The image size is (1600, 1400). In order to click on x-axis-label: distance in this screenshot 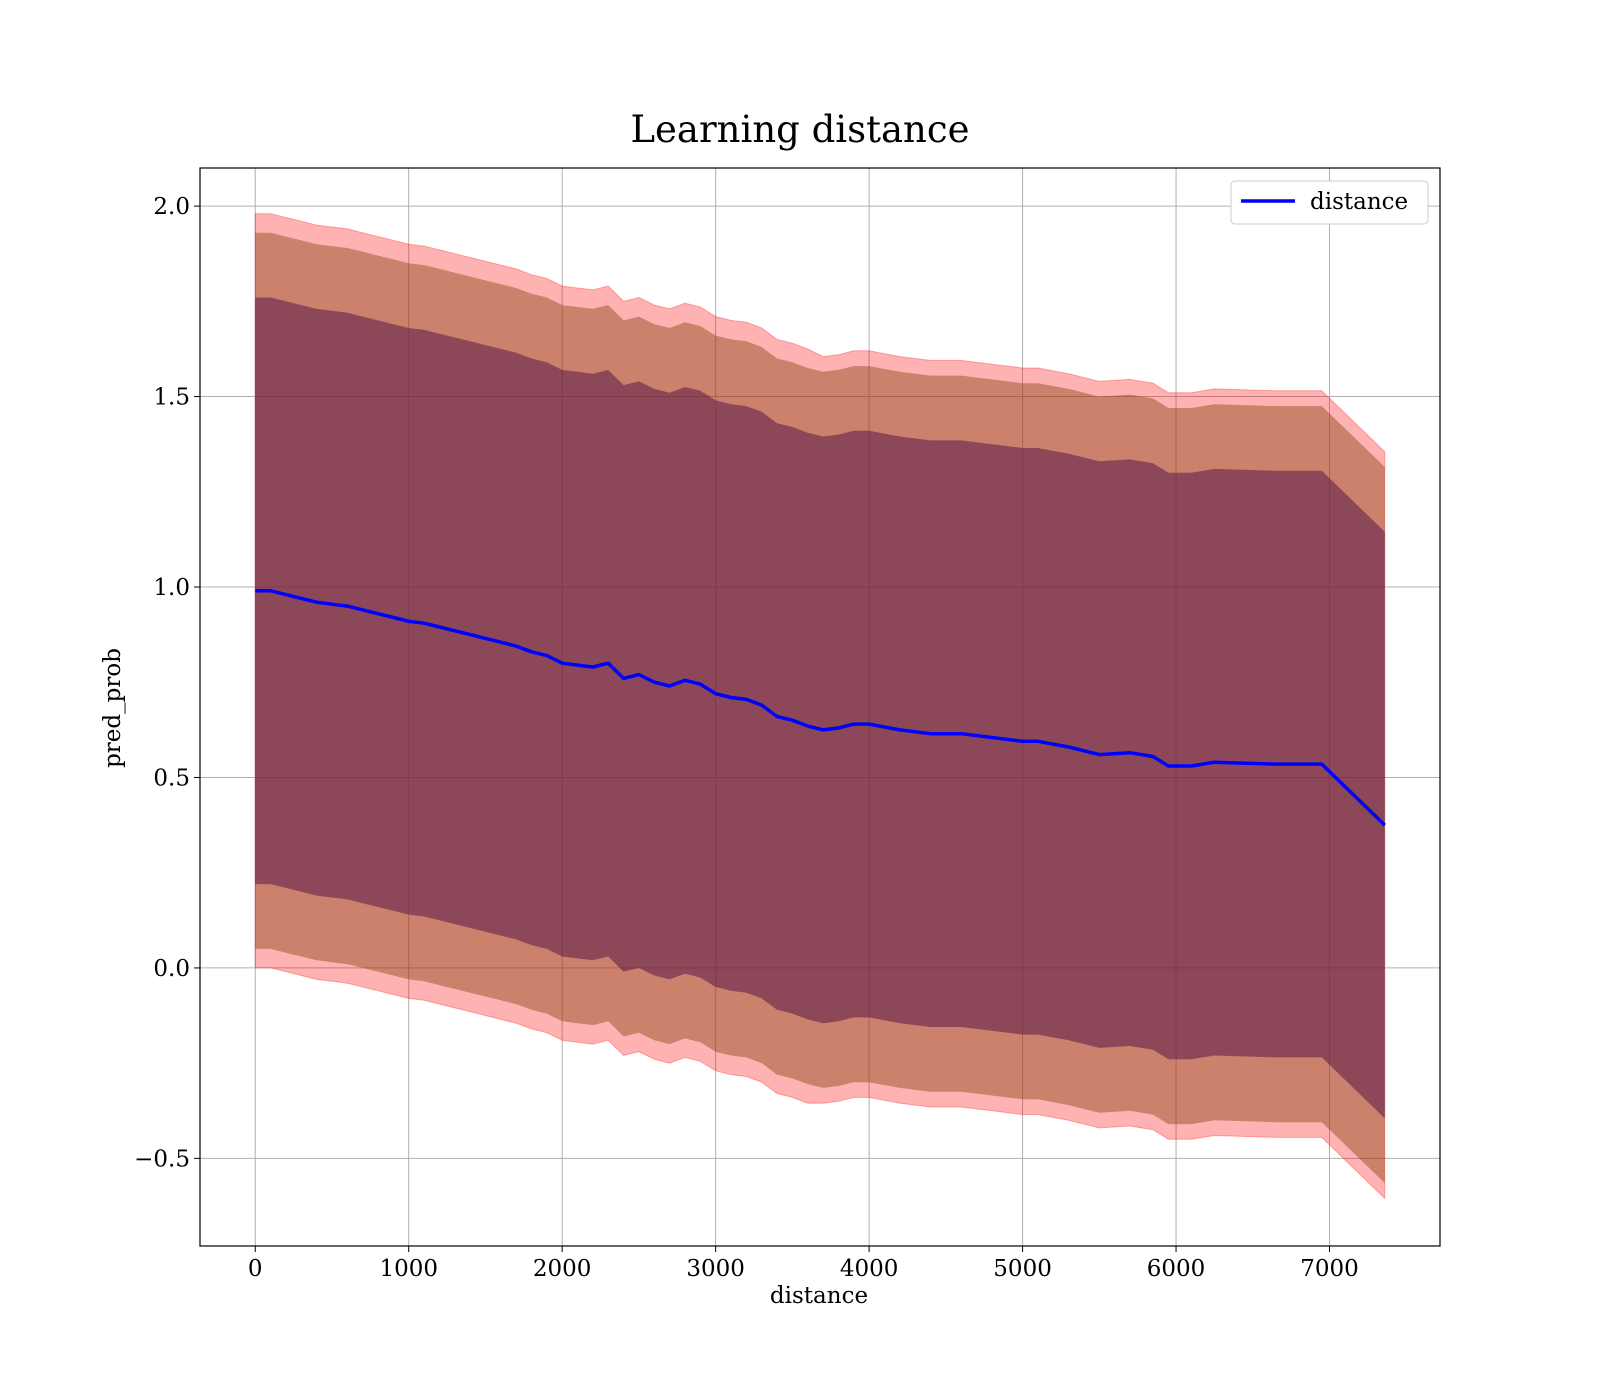, I will do `click(819, 1296)`.